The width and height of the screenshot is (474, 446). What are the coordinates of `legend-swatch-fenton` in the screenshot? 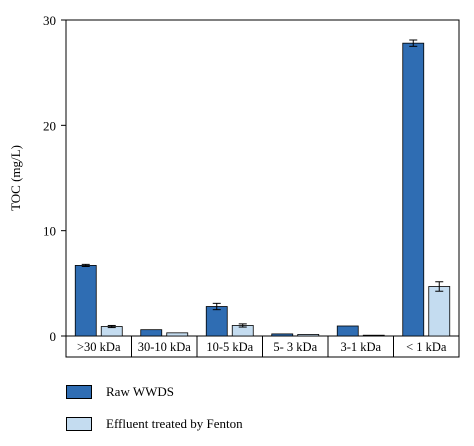 It's located at (79, 424).